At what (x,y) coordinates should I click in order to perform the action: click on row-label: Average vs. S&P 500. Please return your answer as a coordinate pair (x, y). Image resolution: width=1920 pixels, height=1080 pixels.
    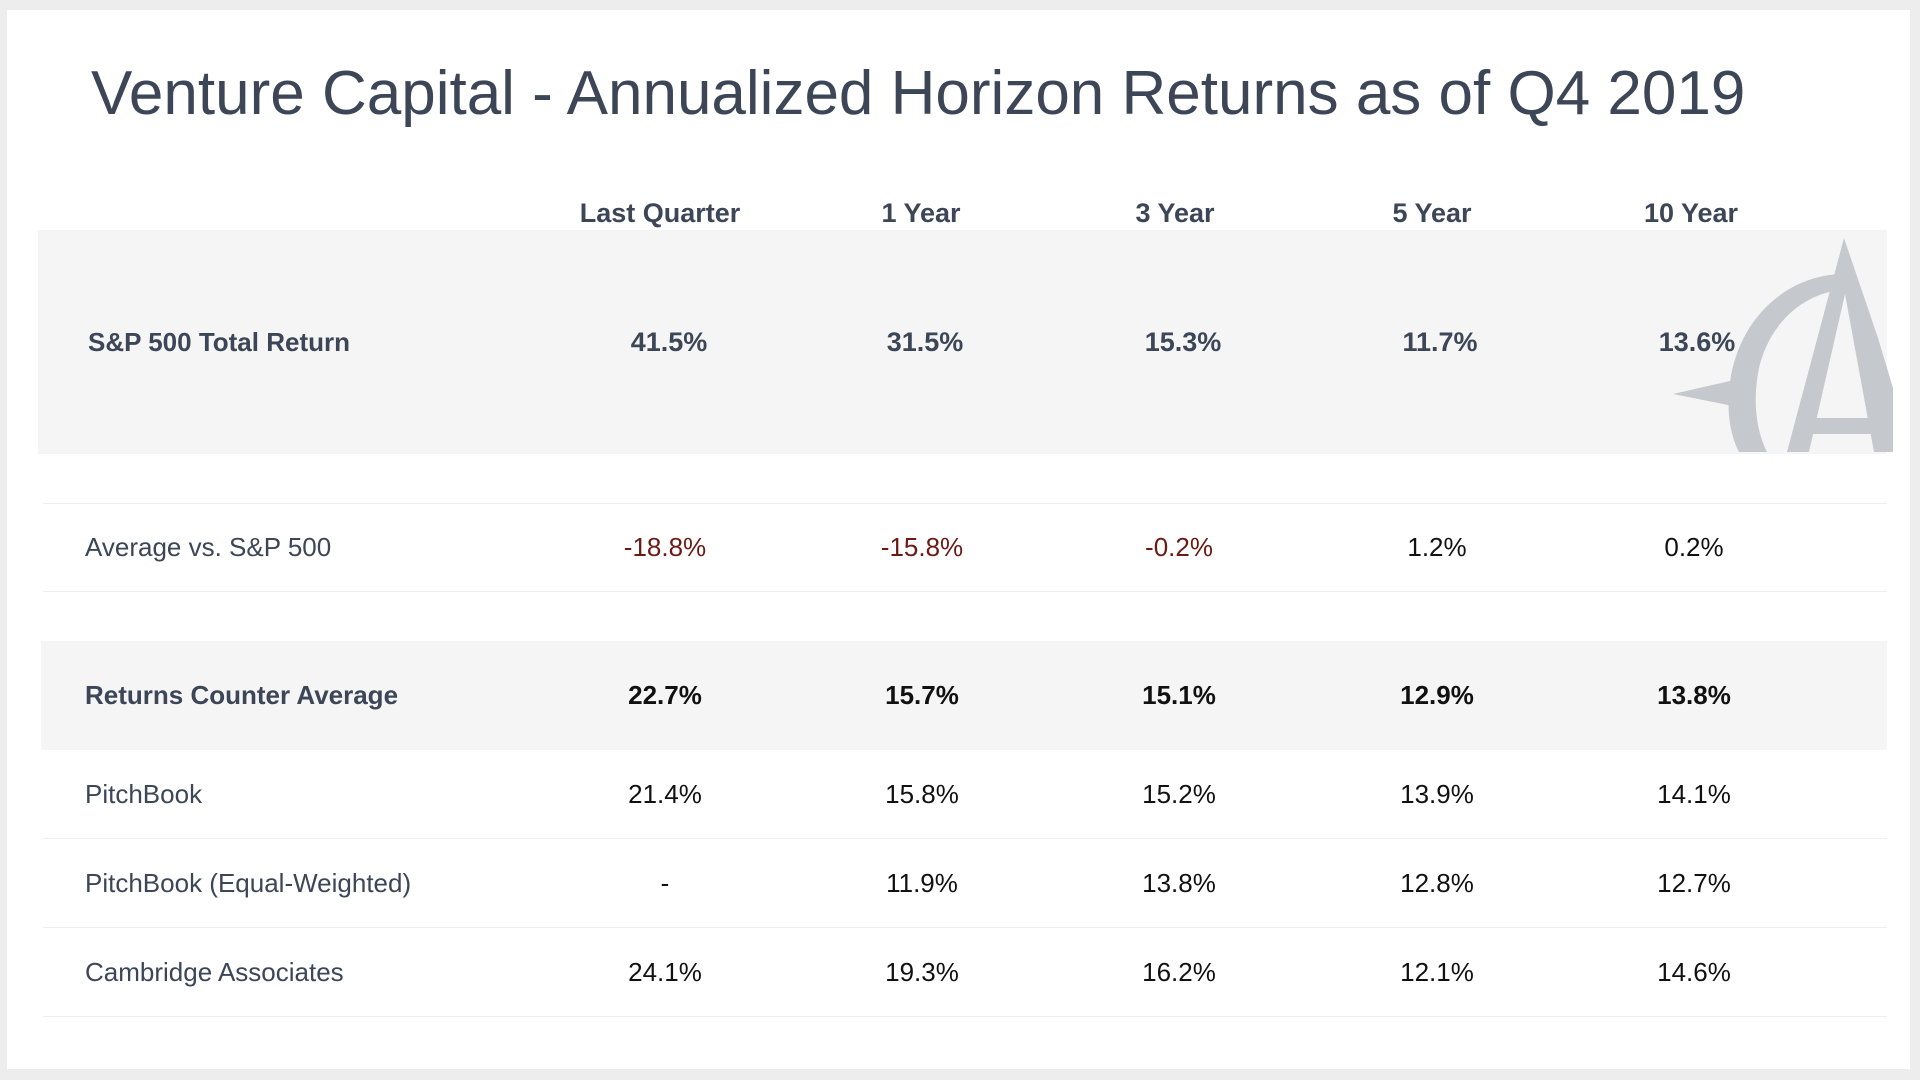
    Looking at the image, I should click on (208, 547).